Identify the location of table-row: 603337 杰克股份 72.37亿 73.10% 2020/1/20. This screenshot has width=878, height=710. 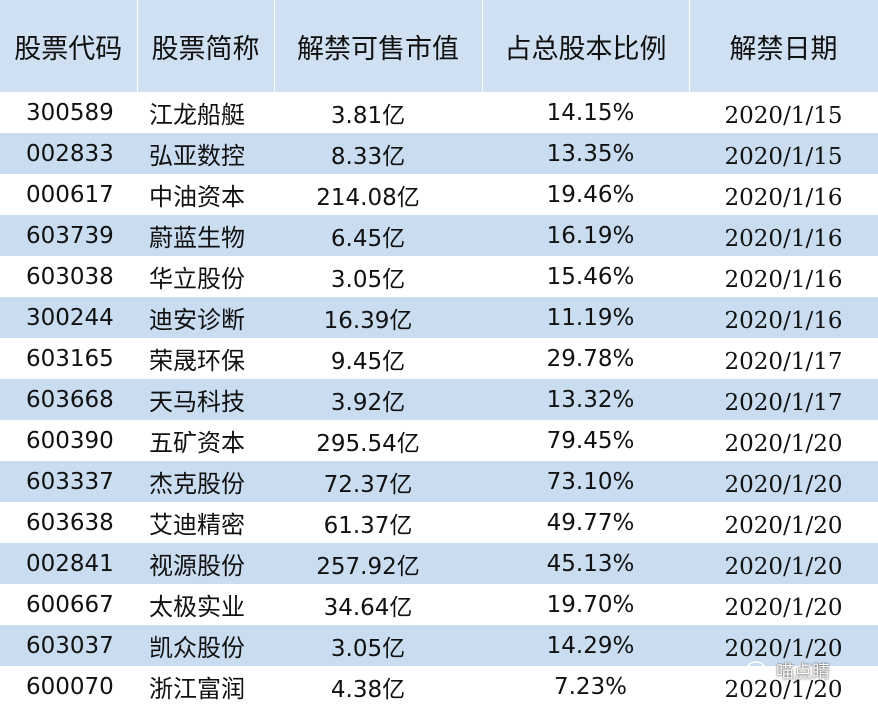
(439, 481).